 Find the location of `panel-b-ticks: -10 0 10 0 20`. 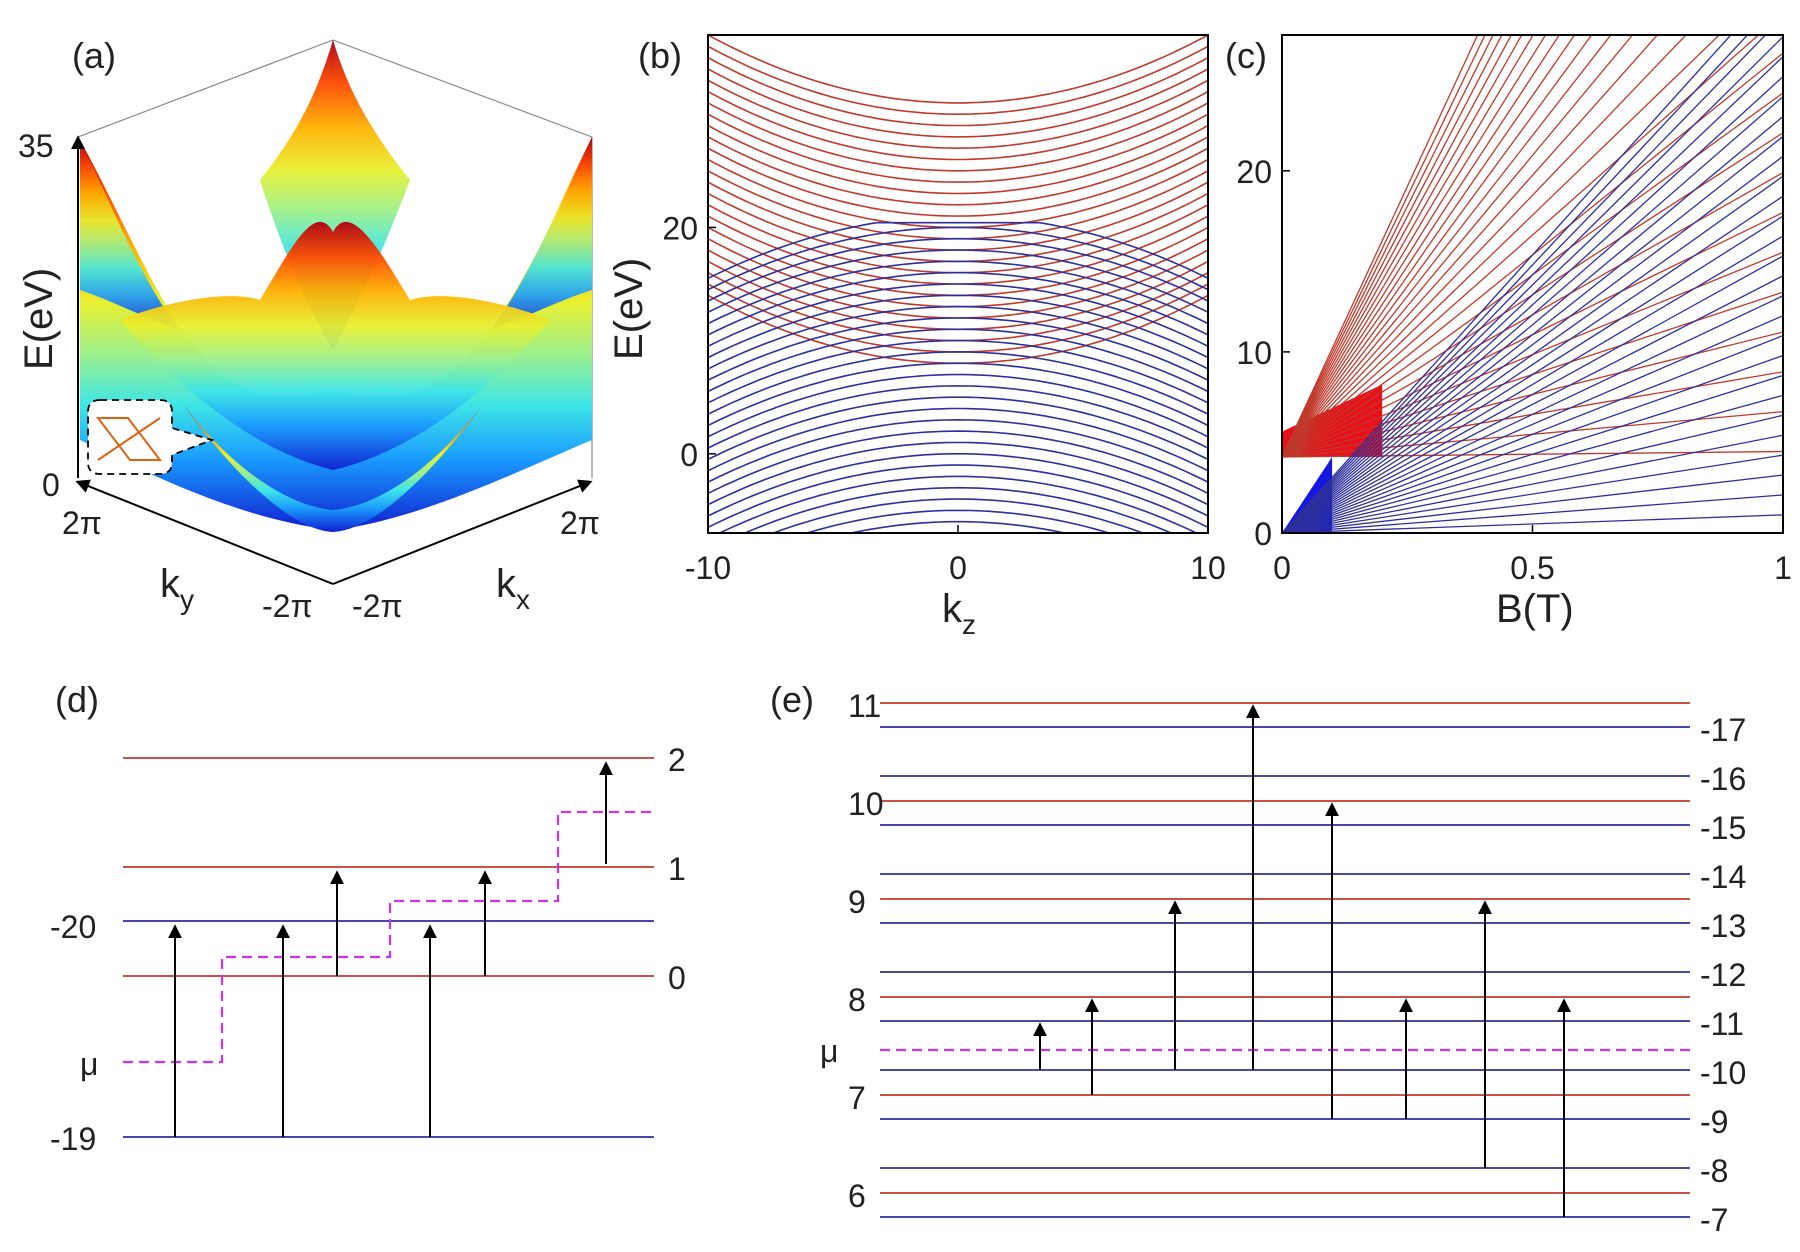

panel-b-ticks: -10 0 10 0 20 is located at coordinates (943, 398).